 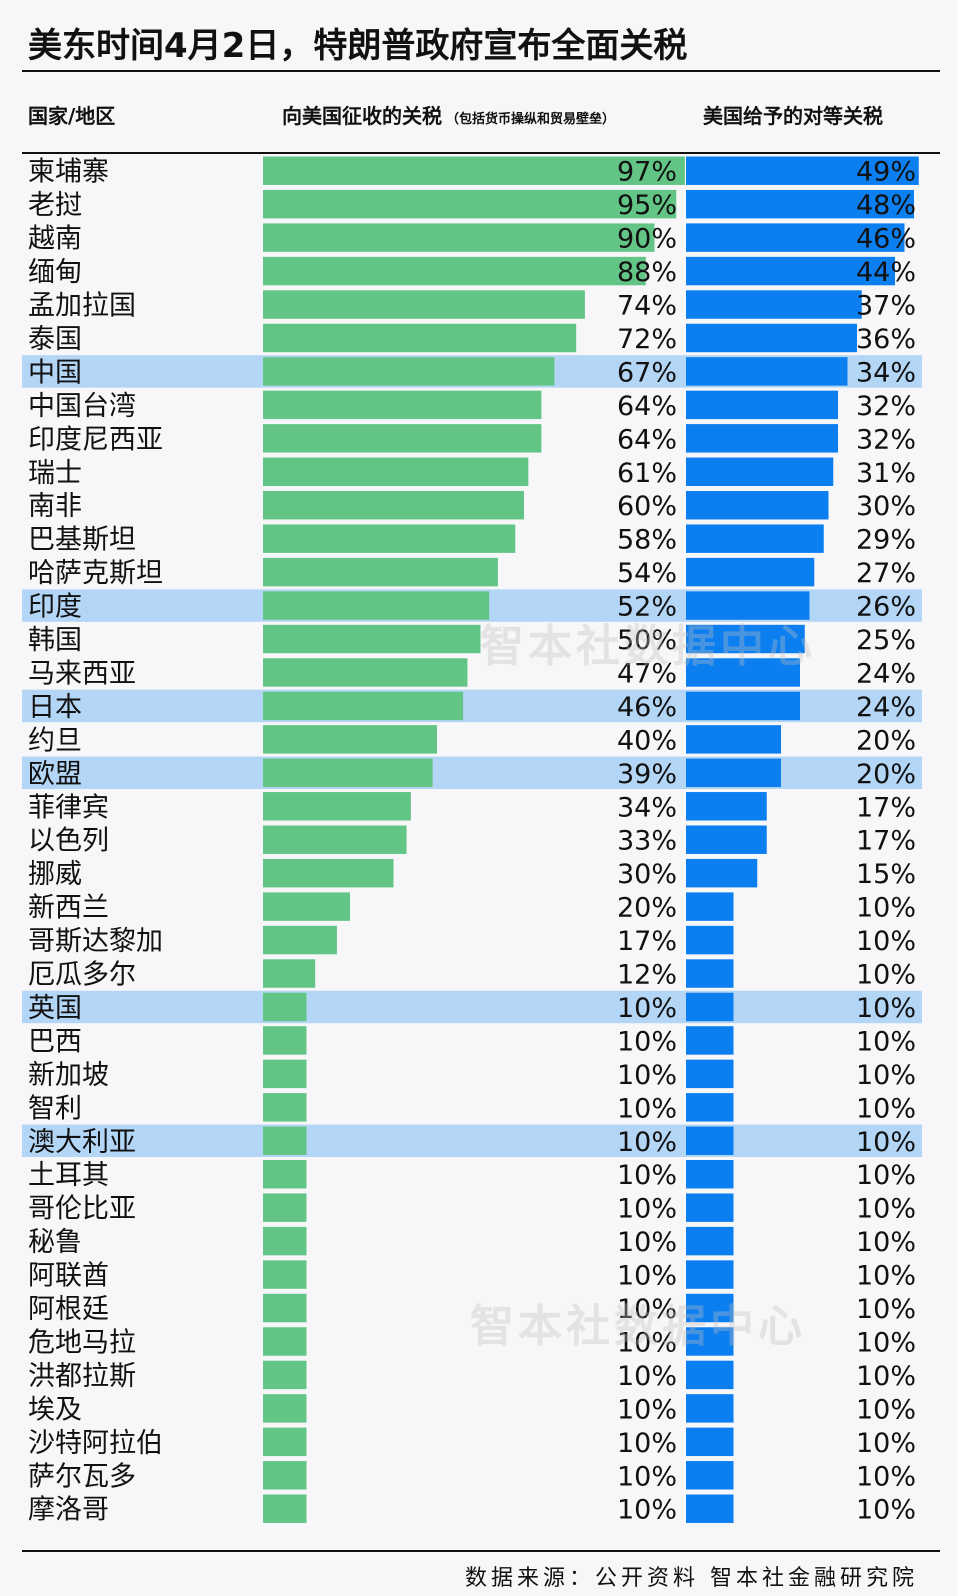 I want to click on source-note: 数据来源：公开资料 智本社金融研究院, so click(x=691, y=1578).